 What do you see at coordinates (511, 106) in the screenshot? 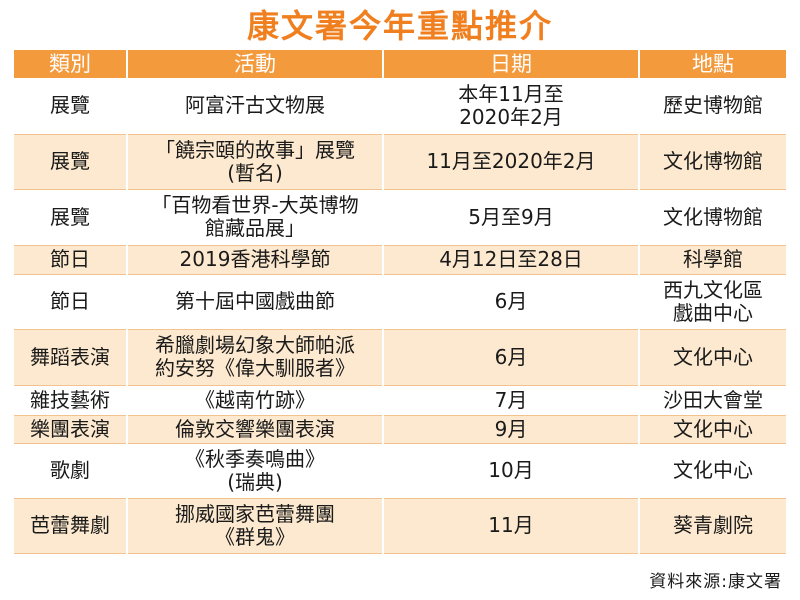
I see `cell-date: 本年11月至 2020年2月` at bounding box center [511, 106].